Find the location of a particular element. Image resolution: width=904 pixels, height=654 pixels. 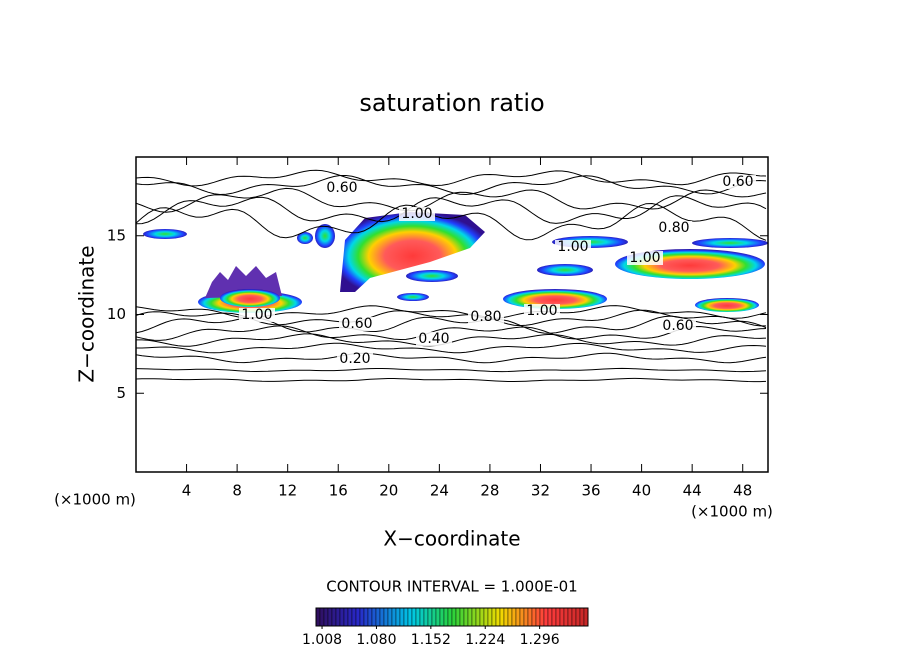

x-tick-label: 40 is located at coordinates (641, 491).